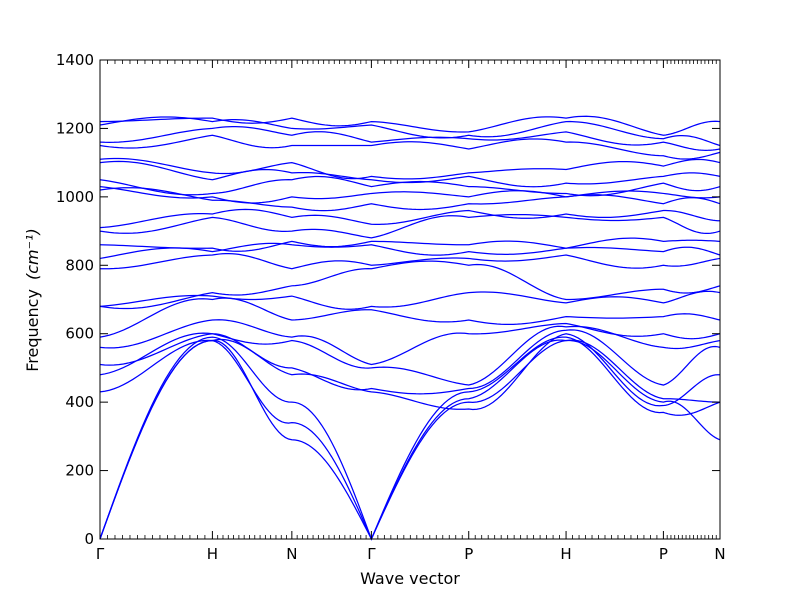  I want to click on y-tick-label: 0, so click(89, 539).